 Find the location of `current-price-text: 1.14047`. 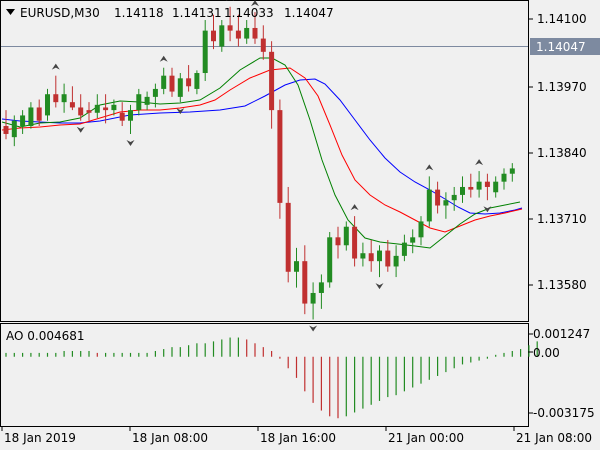

current-price-text: 1.14047 is located at coordinates (561, 47).